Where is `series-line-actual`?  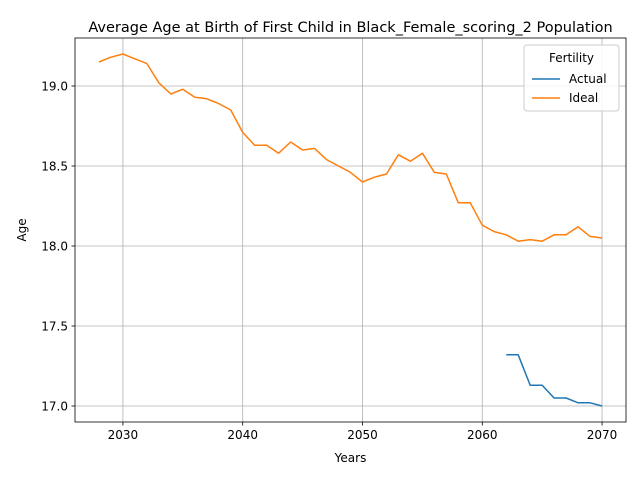
series-line-actual is located at coordinates (554, 380).